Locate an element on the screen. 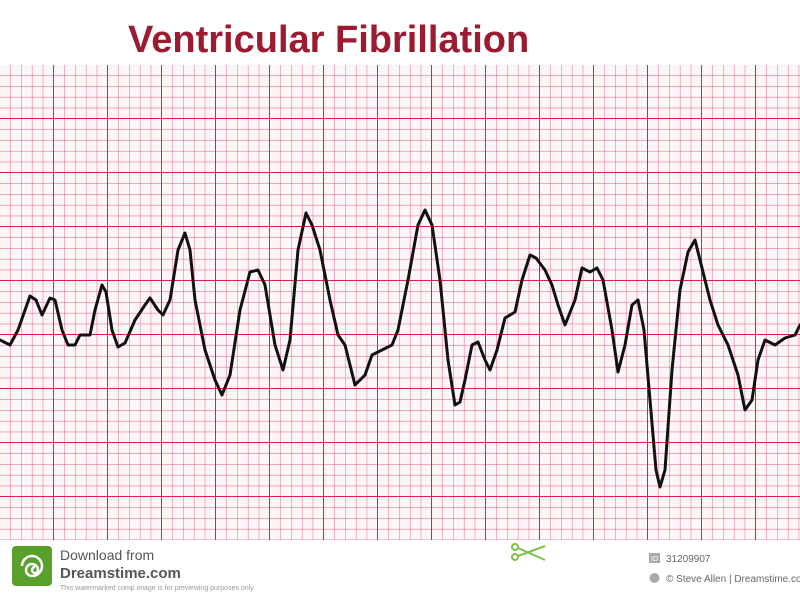 This screenshot has height=597, width=800. credit-icon is located at coordinates (654, 578).